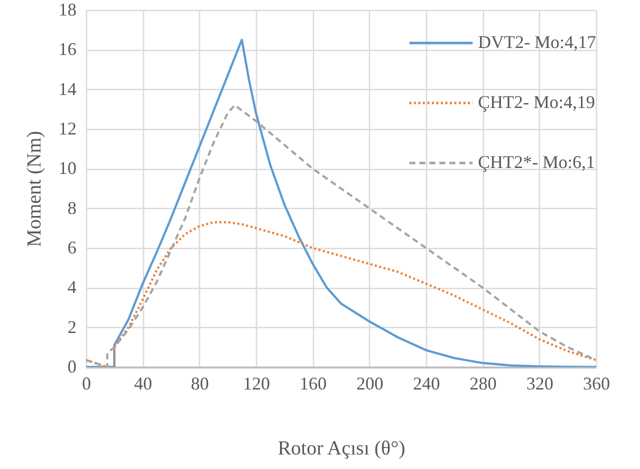 This screenshot has width=640, height=469. Describe the element at coordinates (86, 384) in the screenshot. I see `x-tick-label: 0` at that location.